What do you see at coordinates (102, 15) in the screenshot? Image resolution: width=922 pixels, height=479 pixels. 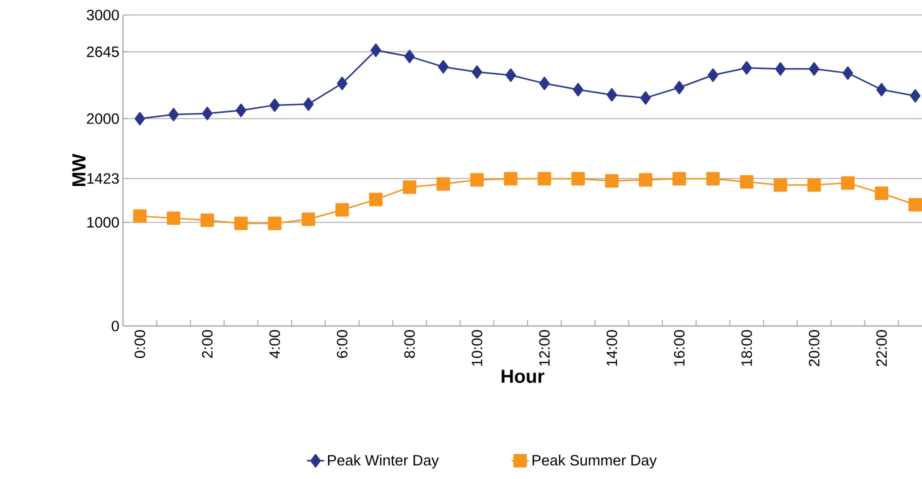 I see `y-tick-label: 3000` at bounding box center [102, 15].